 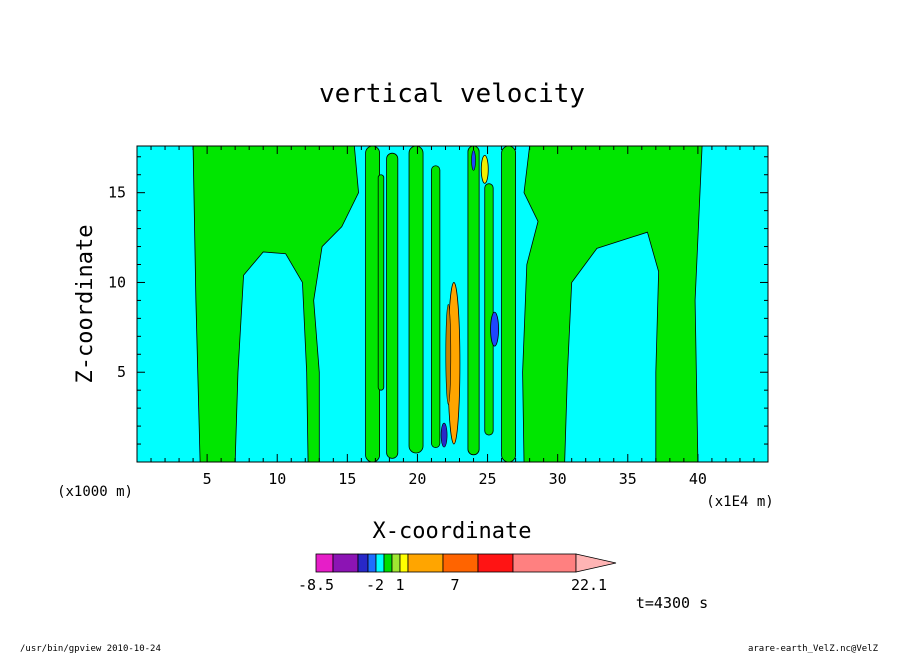 I want to click on x-tick-label: 10, so click(x=277, y=479).